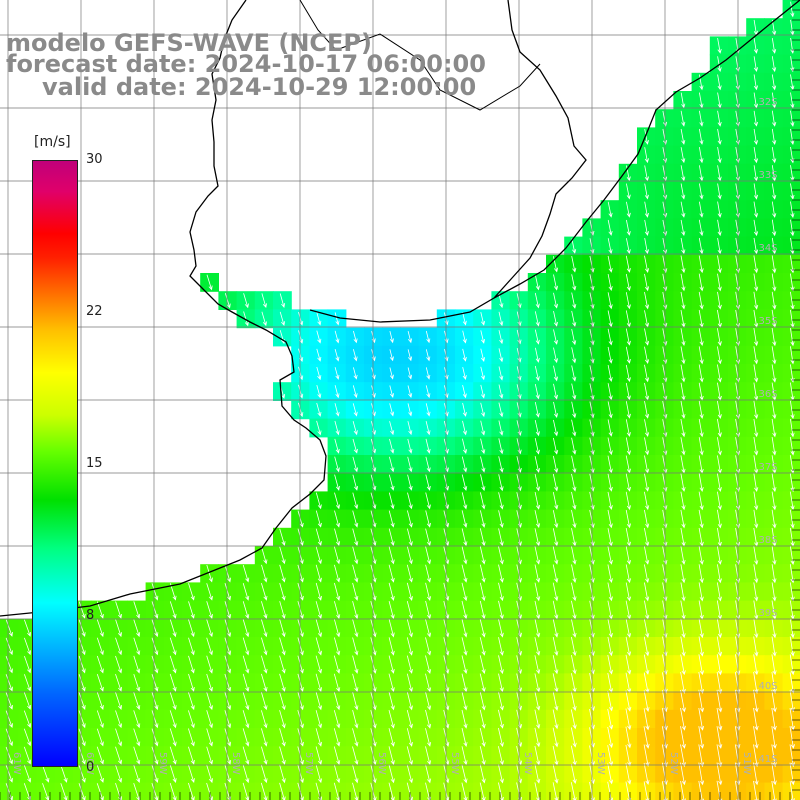  I want to click on lat-label: 36S, so click(767, 394).